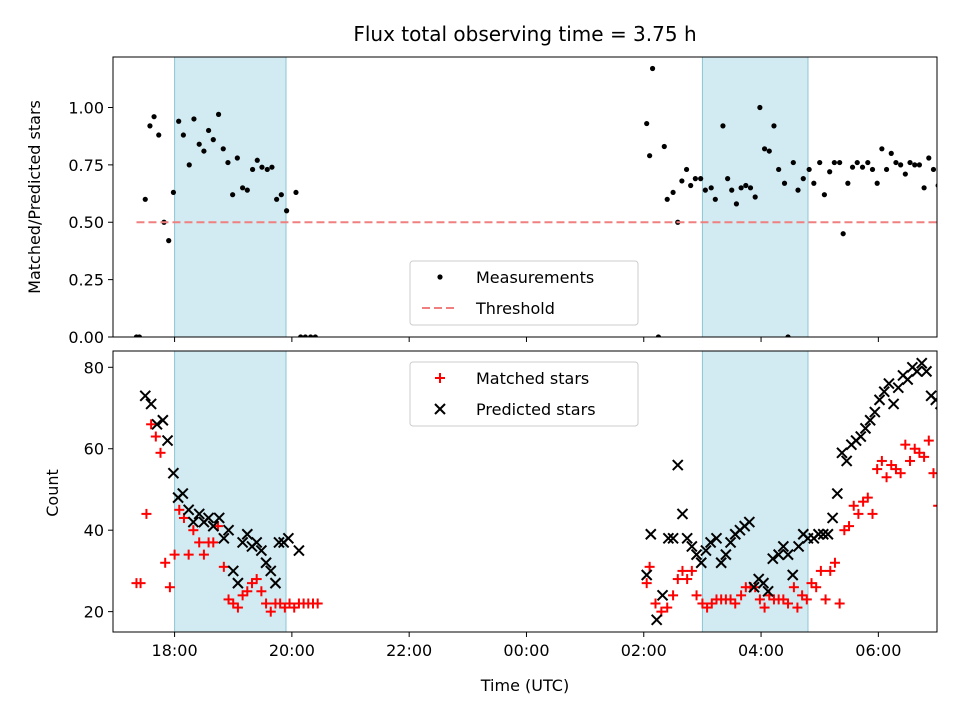  I want to click on x-tick-label: 04:00, so click(761, 650).